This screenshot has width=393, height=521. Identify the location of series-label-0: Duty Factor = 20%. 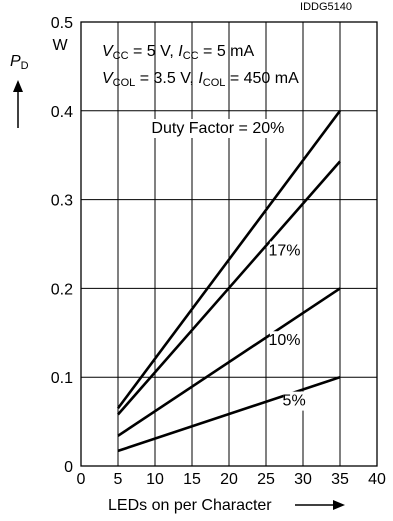
(217, 128).